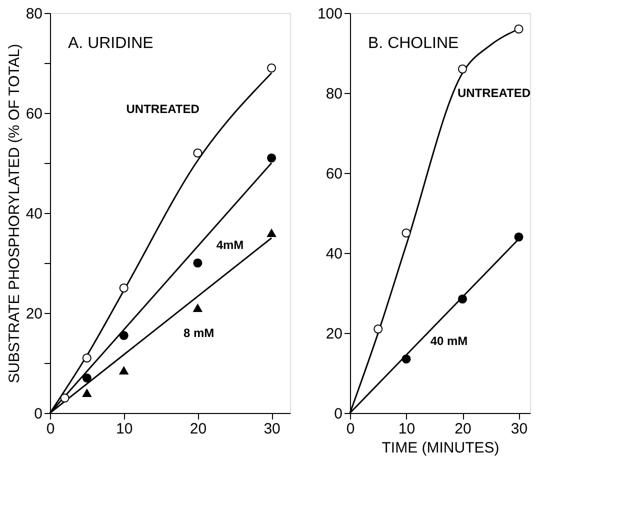 Image resolution: width=642 pixels, height=517 pixels. What do you see at coordinates (494, 93) in the screenshot?
I see `series-label: UNTREATED` at bounding box center [494, 93].